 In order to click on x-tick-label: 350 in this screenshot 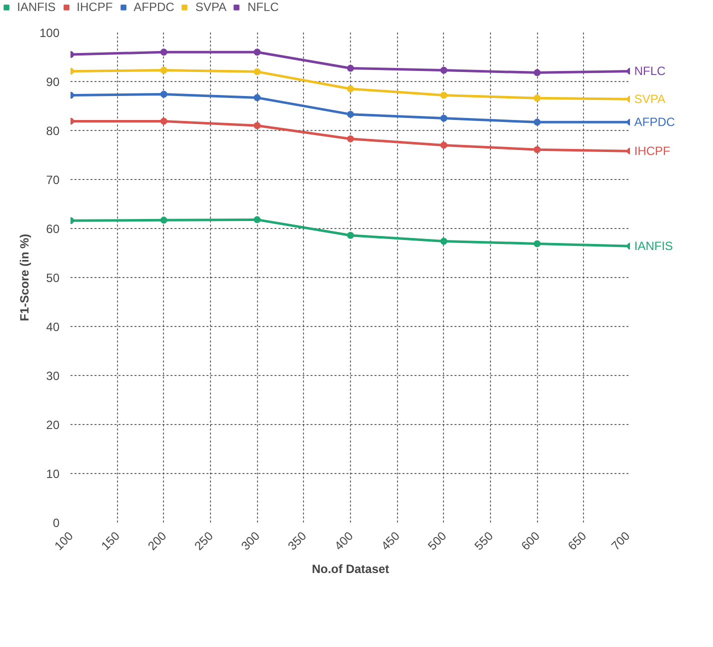, I will do `click(297, 540)`.